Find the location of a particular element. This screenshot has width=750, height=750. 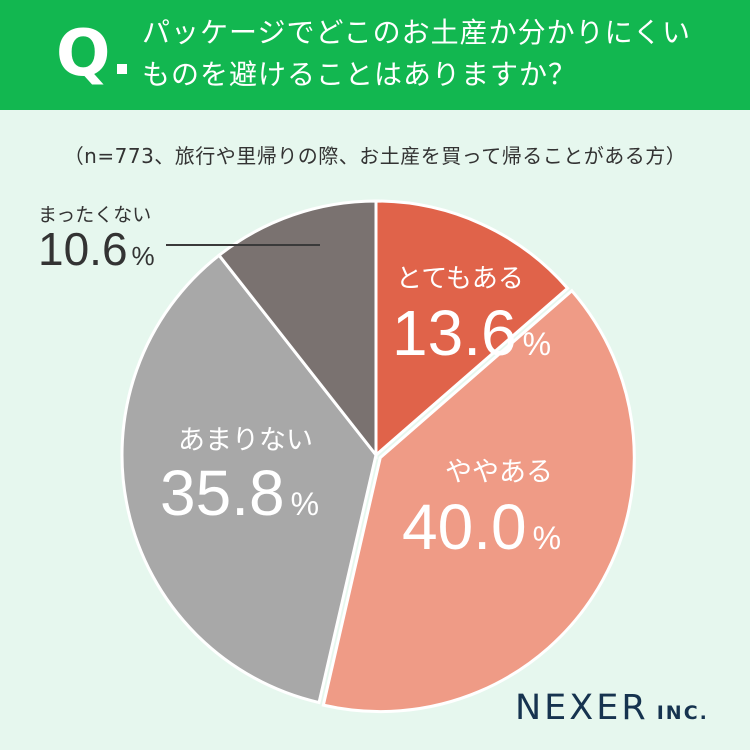

leader-line is located at coordinates (243, 245).